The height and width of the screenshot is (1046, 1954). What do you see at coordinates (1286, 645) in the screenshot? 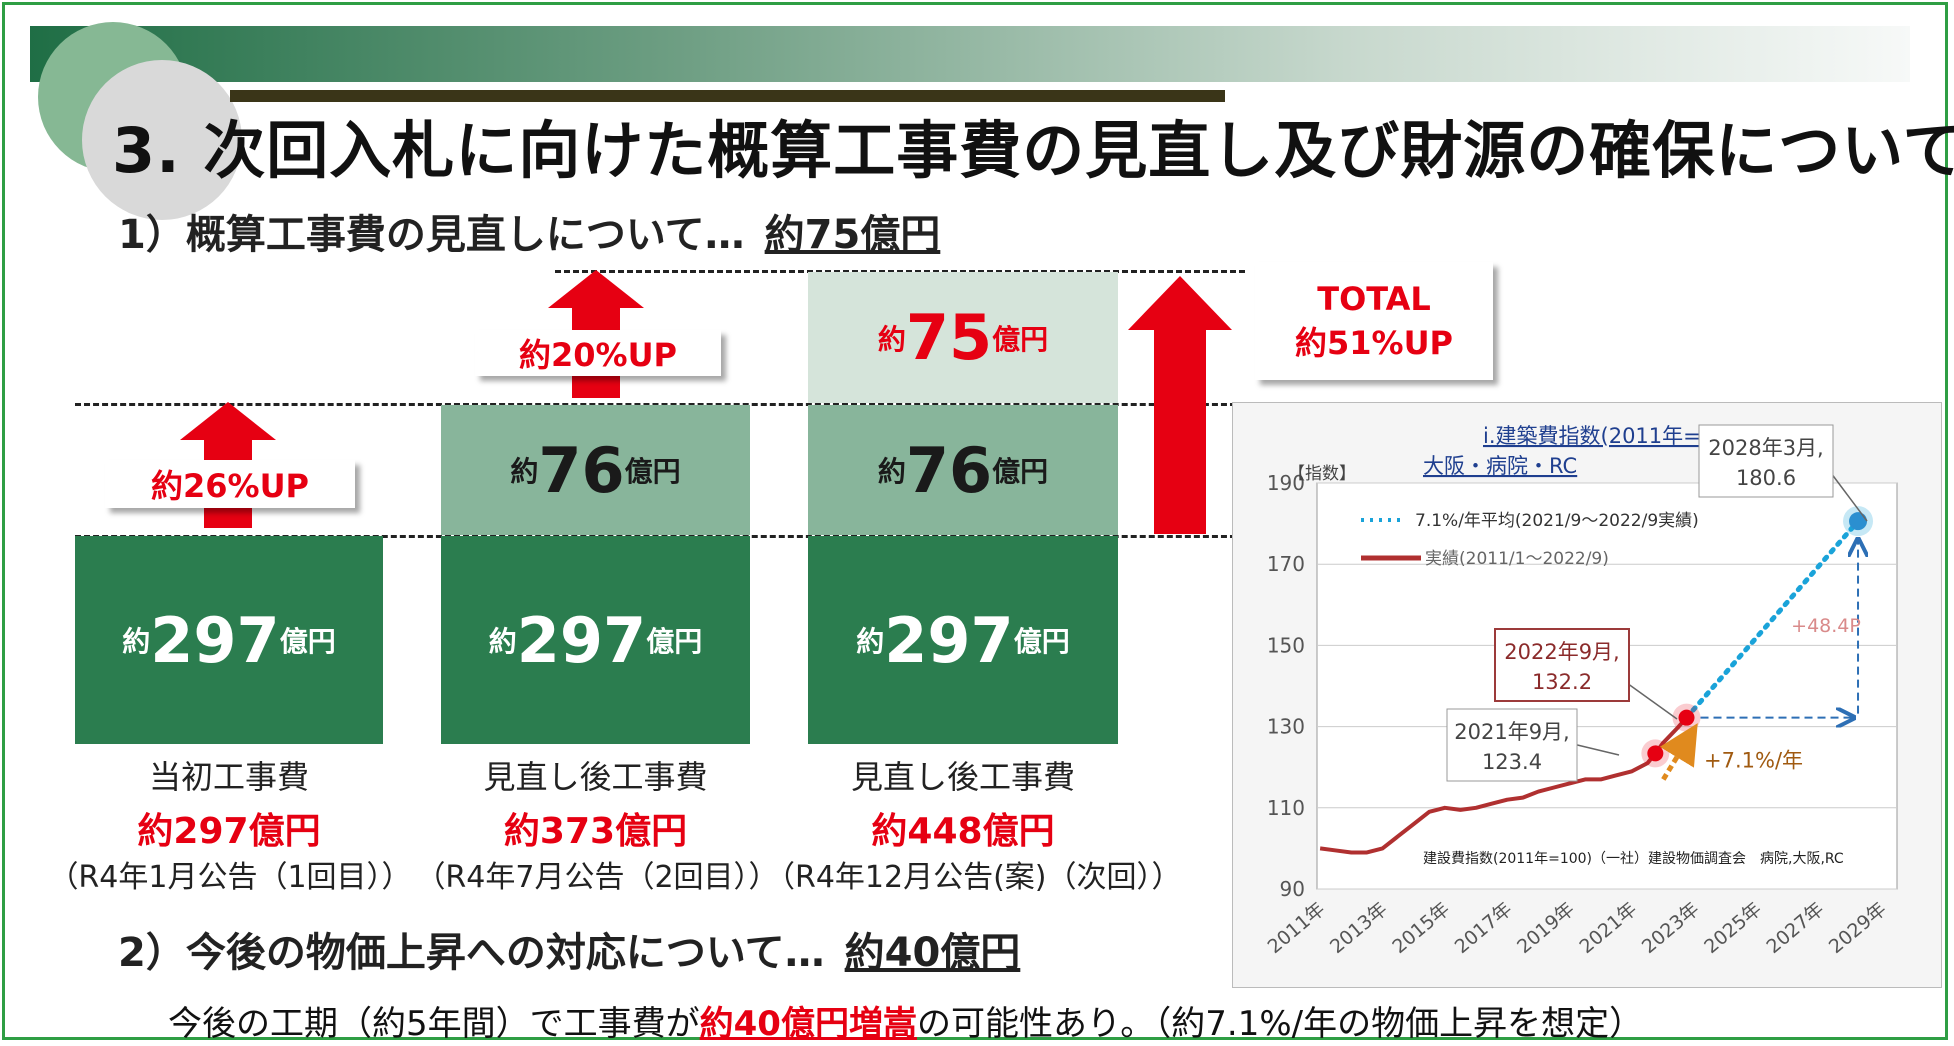
I see `y-tick-label: 150` at bounding box center [1286, 645].